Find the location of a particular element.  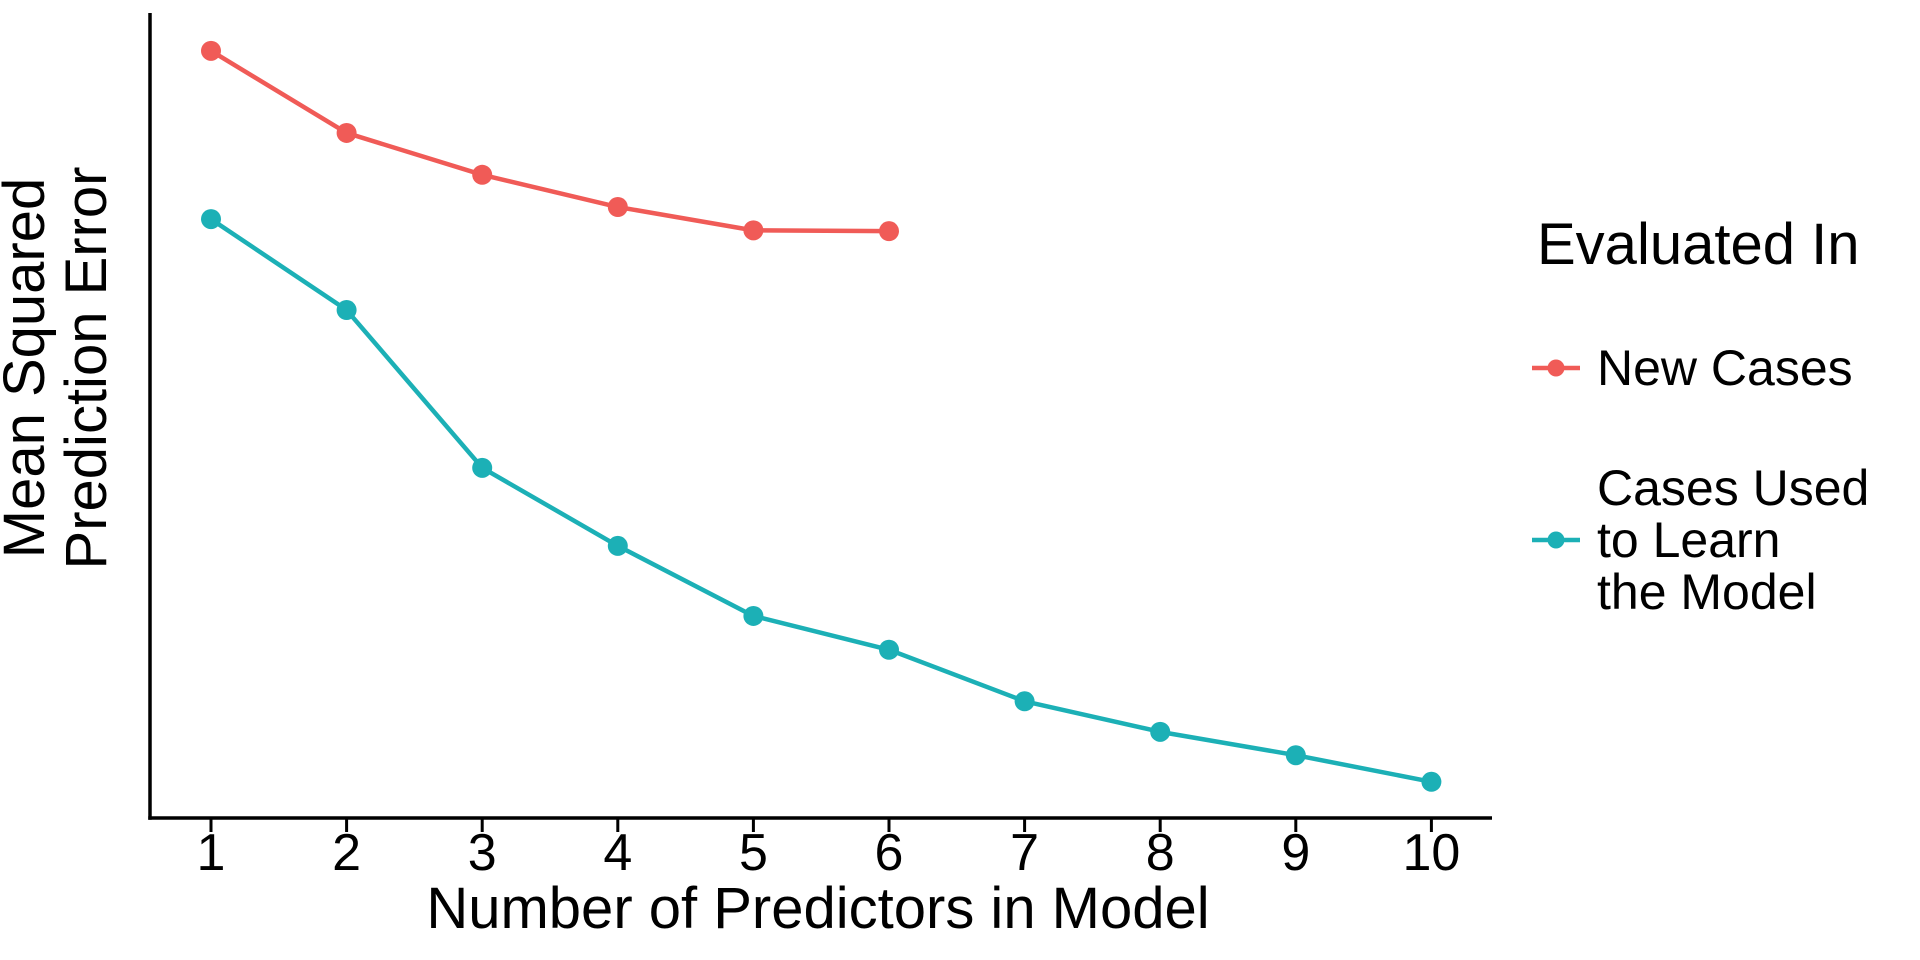

legend-label-new-cases: New Cases is located at coordinates (1725, 368).